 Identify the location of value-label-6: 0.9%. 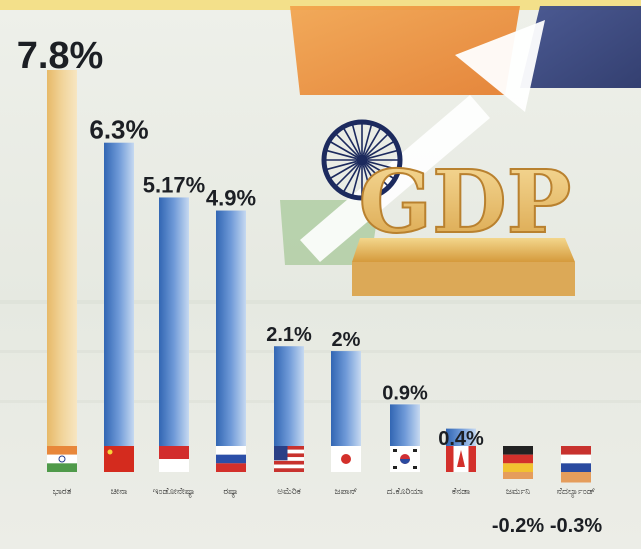
(405, 393).